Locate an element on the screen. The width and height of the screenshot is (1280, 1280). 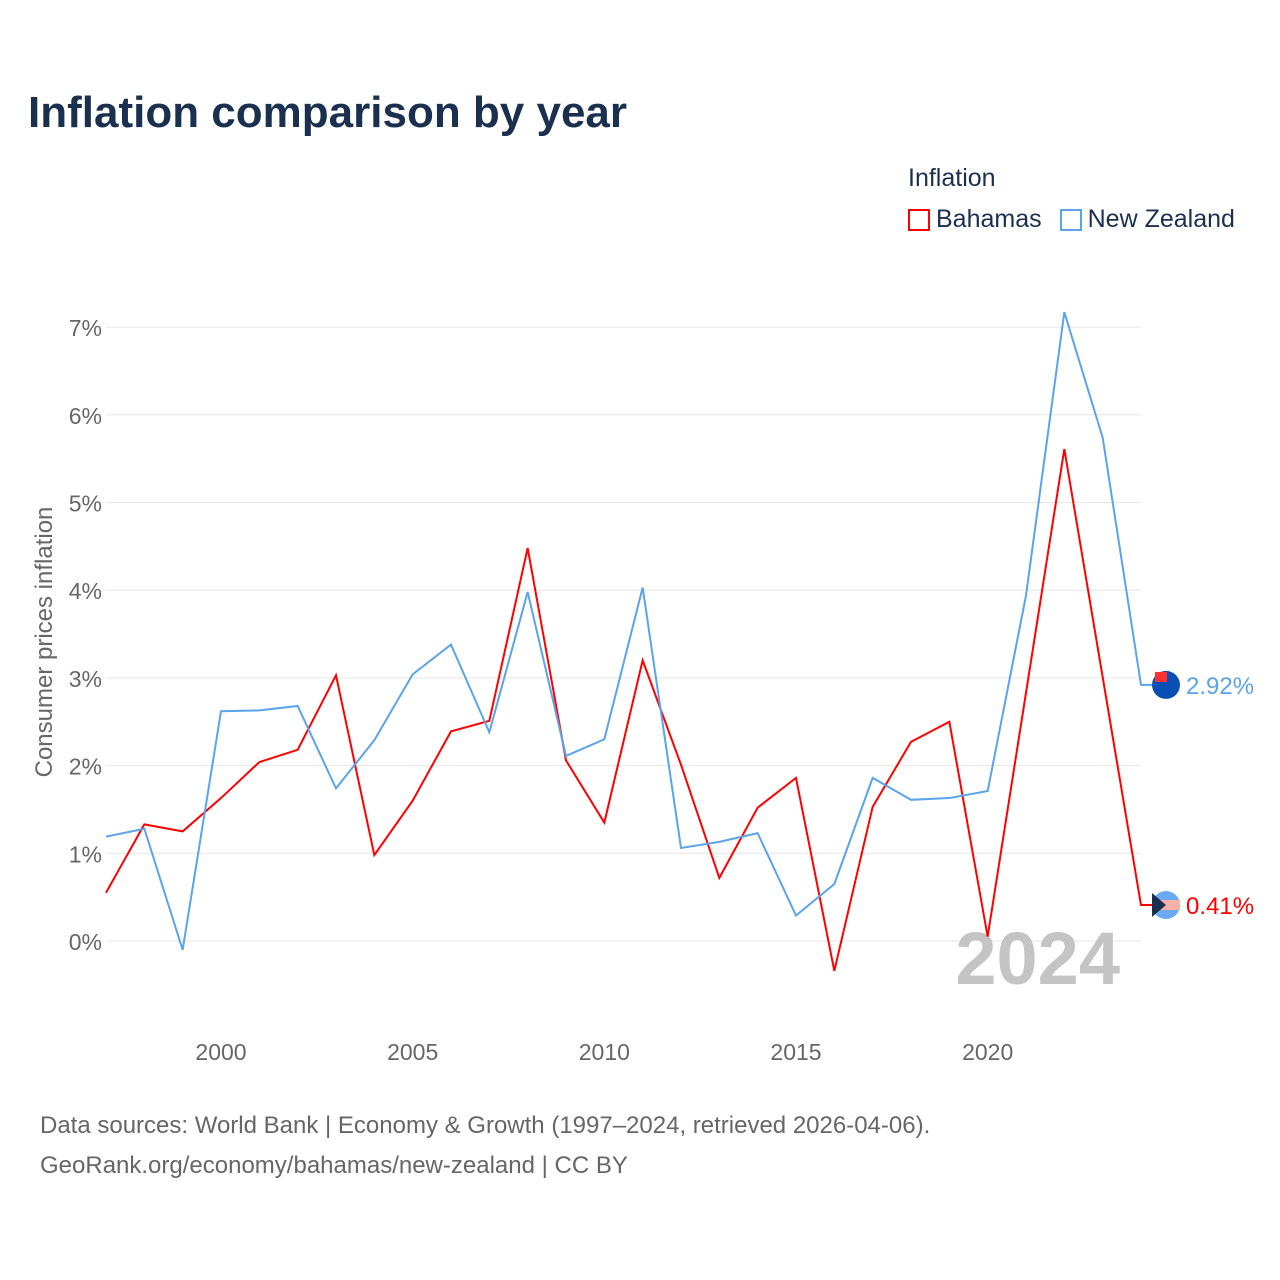
x-tick-label: 2005 is located at coordinates (412, 1052).